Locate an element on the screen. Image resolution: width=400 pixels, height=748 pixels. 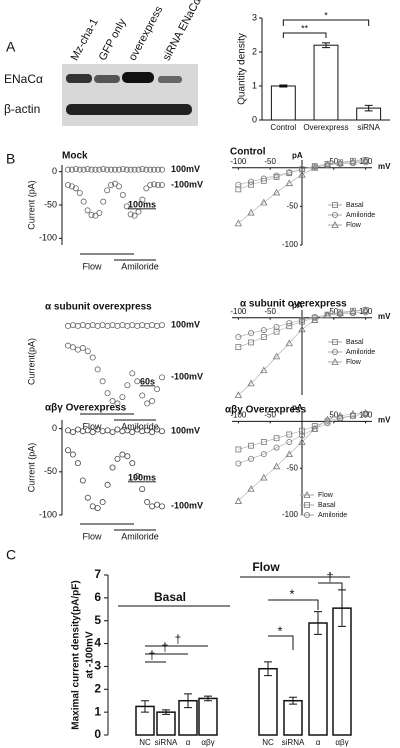
panel-label: B is located at coordinates (10, 159).